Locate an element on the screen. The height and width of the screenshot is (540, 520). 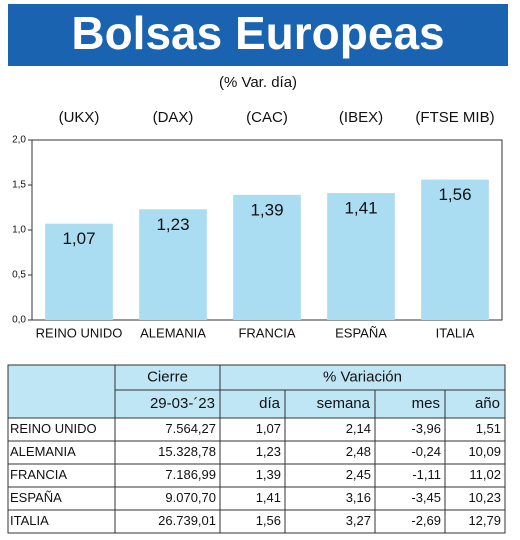
table-cell: 10,23 is located at coordinates (484, 497).